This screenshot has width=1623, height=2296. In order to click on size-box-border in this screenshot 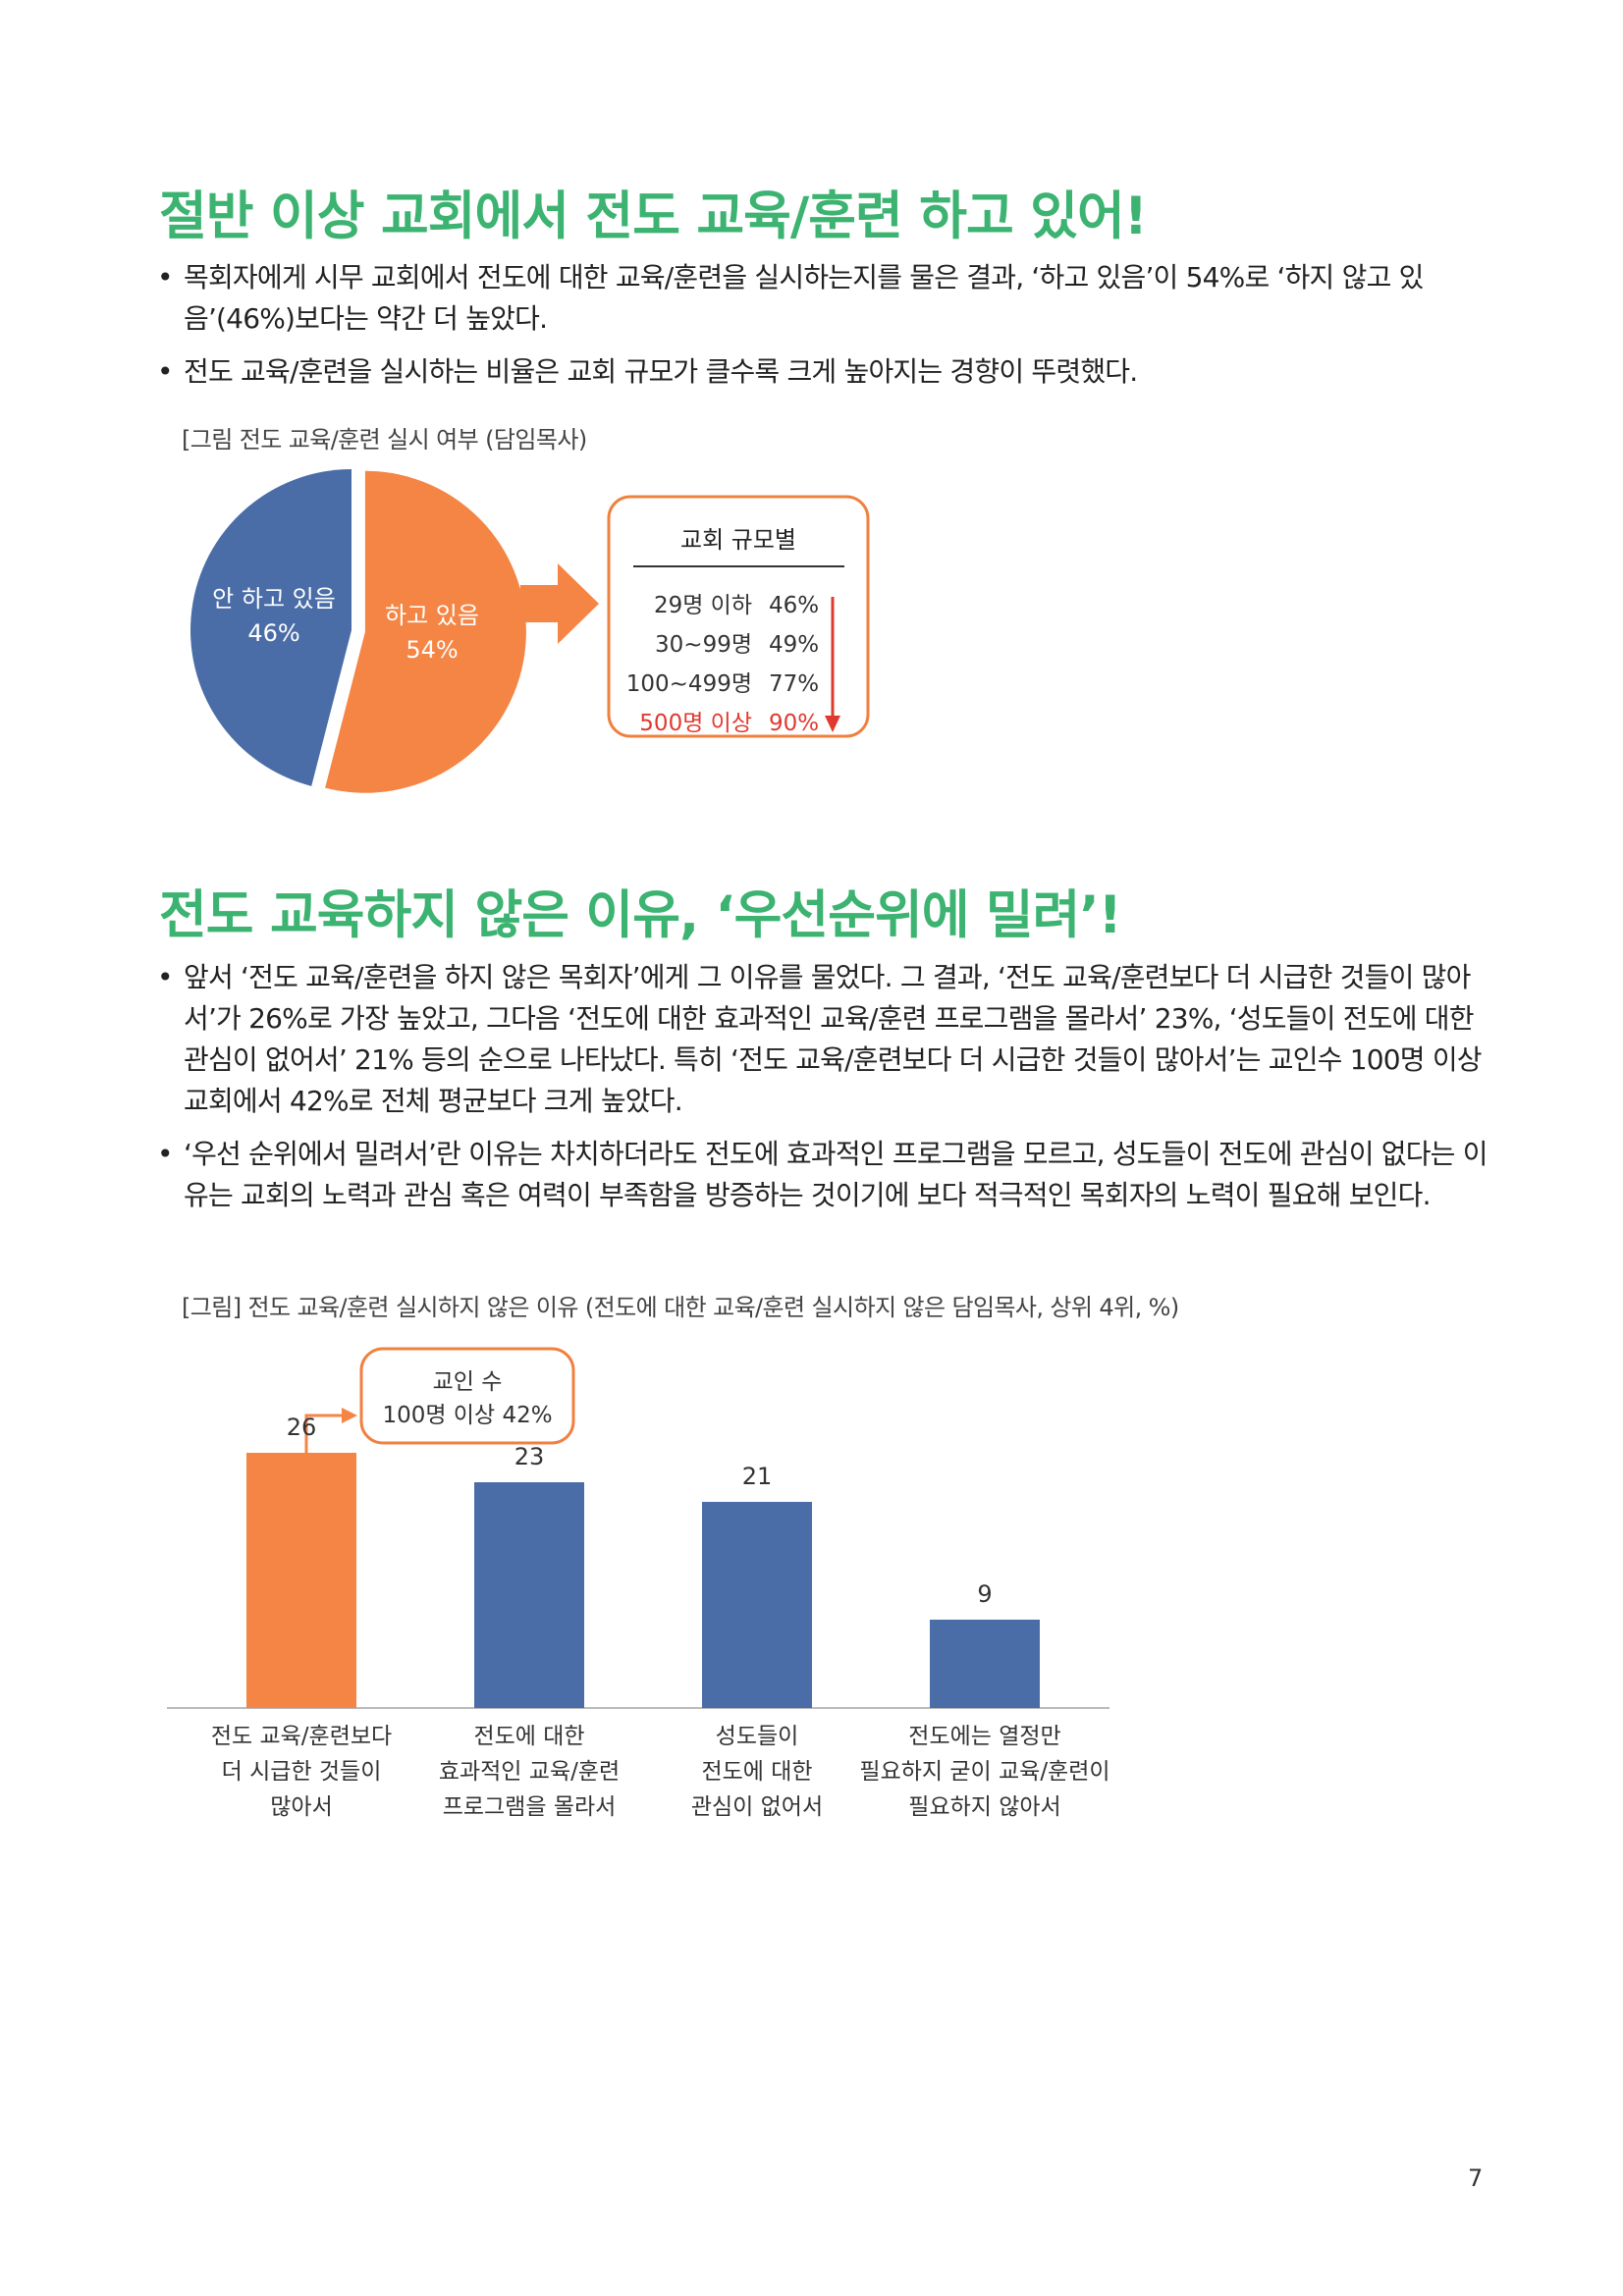, I will do `click(738, 616)`.